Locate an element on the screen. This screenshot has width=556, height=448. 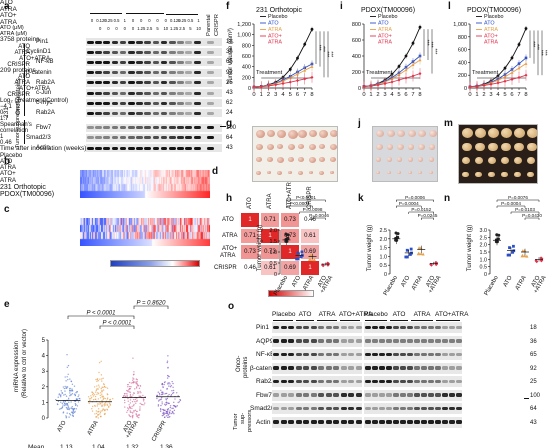
panel-letter-m: m is located at coordinates (448, 123).